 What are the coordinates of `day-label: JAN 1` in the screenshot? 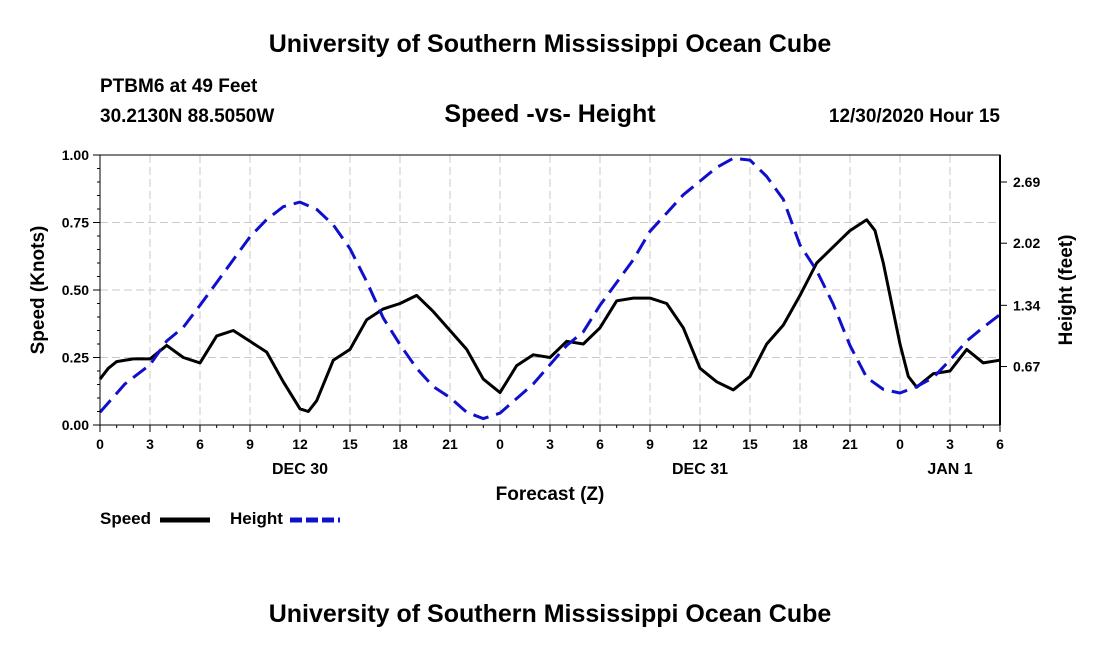 It's located at (949, 469).